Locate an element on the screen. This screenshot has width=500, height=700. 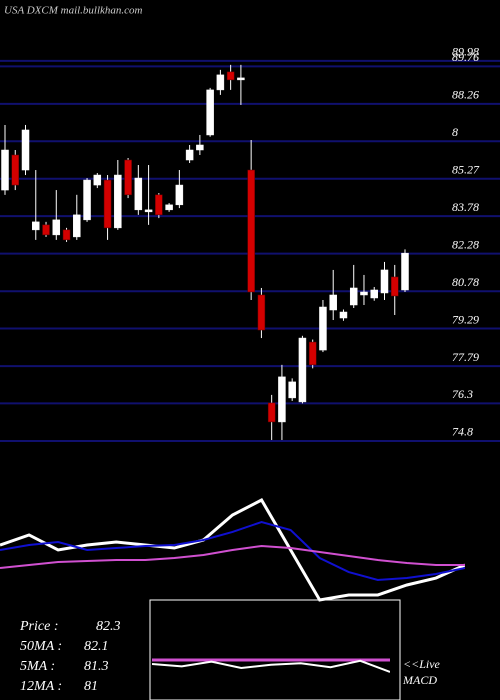
info-label: 12MA : is located at coordinates (41, 686).